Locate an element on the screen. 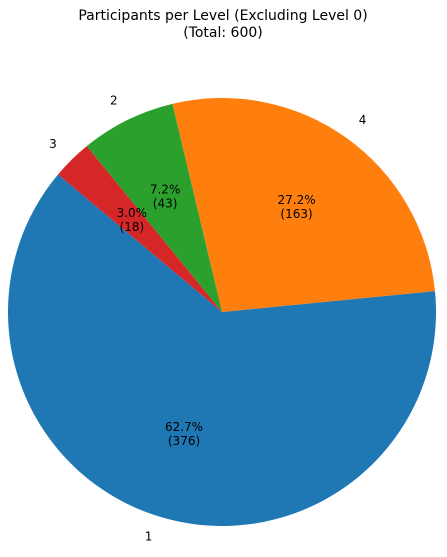 This screenshot has height=557, width=447. value-label: (18) is located at coordinates (132, 227).